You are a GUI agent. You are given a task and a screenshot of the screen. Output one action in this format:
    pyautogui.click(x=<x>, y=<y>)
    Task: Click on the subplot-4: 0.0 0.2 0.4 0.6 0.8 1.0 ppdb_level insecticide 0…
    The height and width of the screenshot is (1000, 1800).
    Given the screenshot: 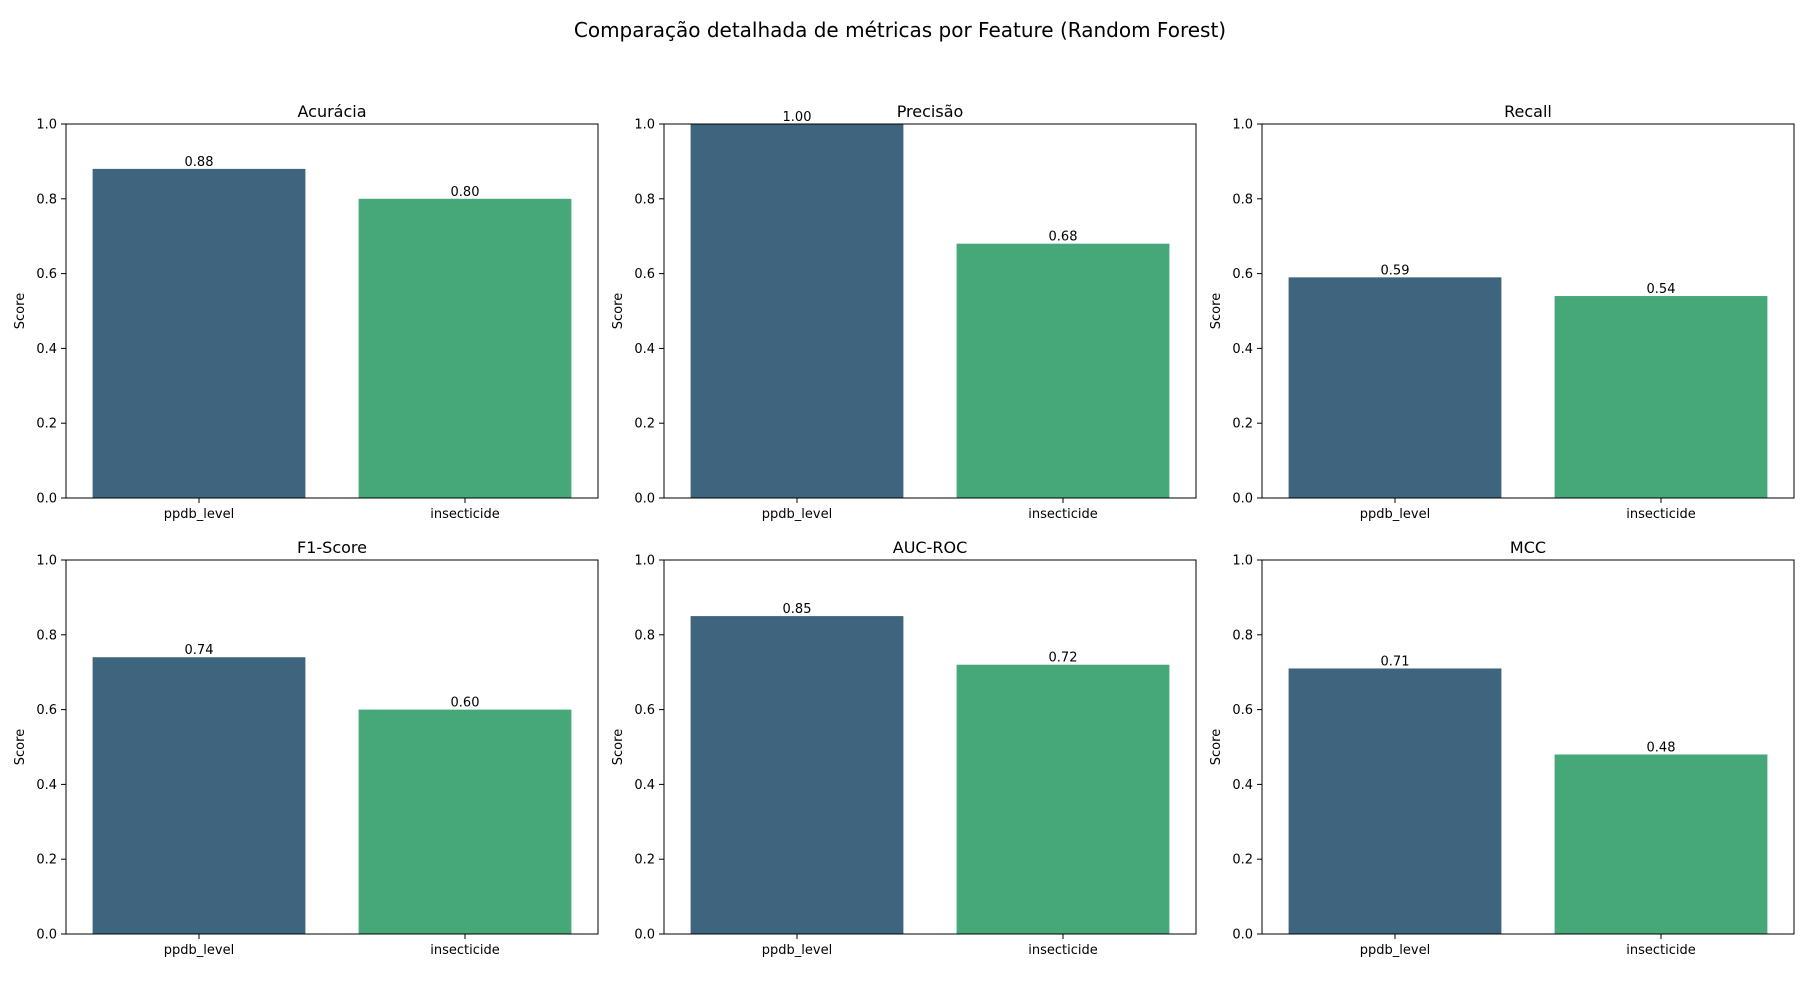 What is the action you would take?
    pyautogui.click(x=306, y=748)
    